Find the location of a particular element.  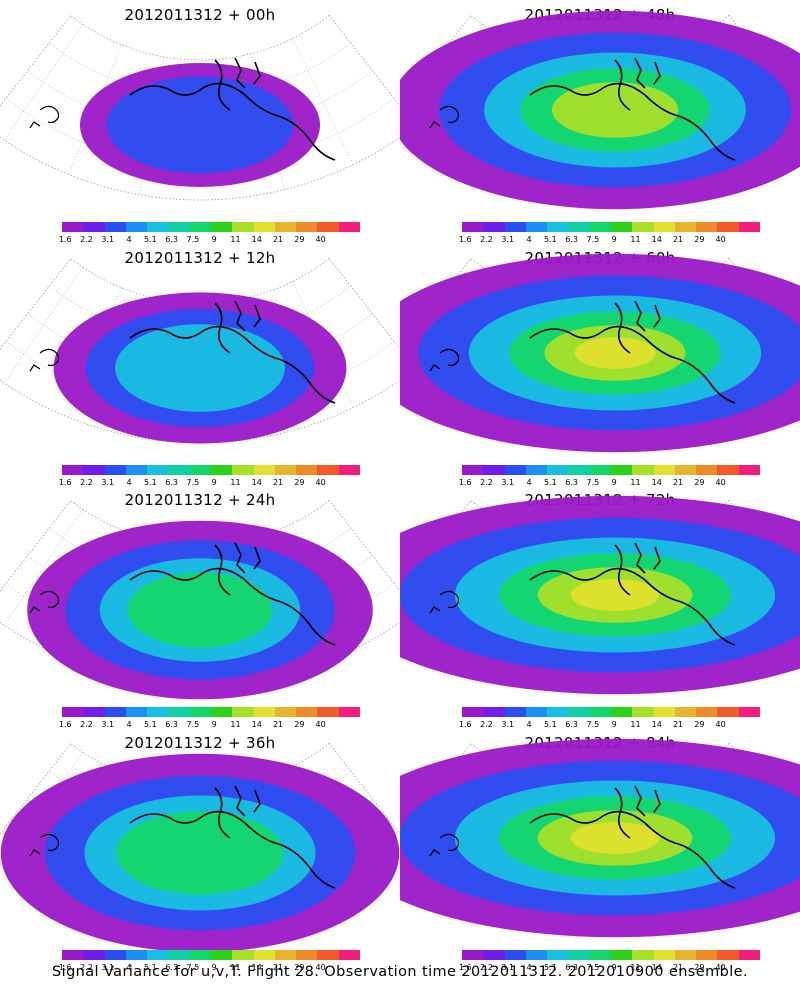

map-domain-outline is located at coordinates (200, 592).